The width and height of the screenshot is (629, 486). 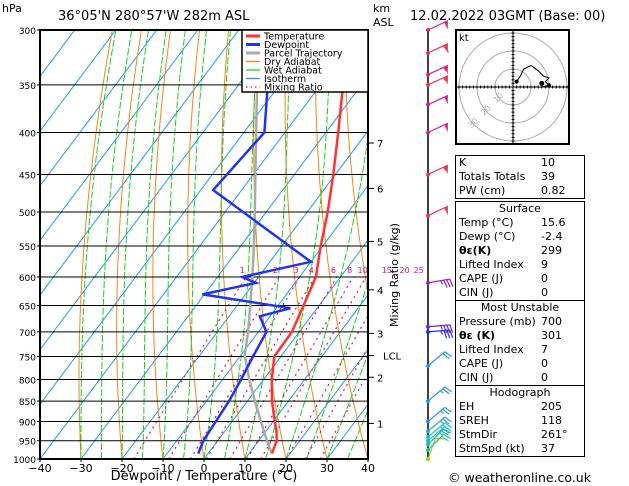 I want to click on pressure-tick-label: 500, so click(x=27, y=214).